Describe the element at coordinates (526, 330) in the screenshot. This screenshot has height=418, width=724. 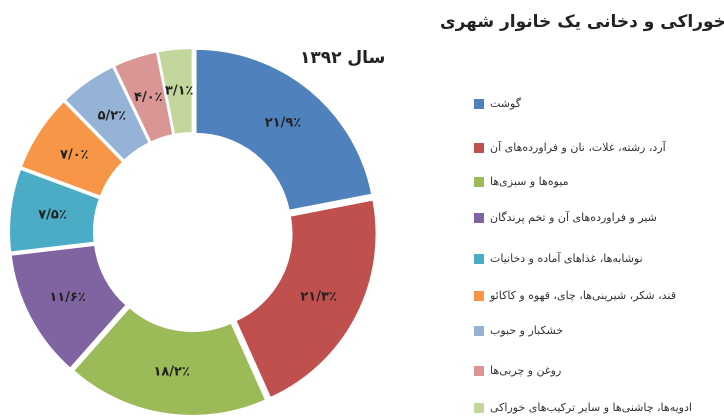
I see `legend-label: خشکبار و حبوب` at that location.